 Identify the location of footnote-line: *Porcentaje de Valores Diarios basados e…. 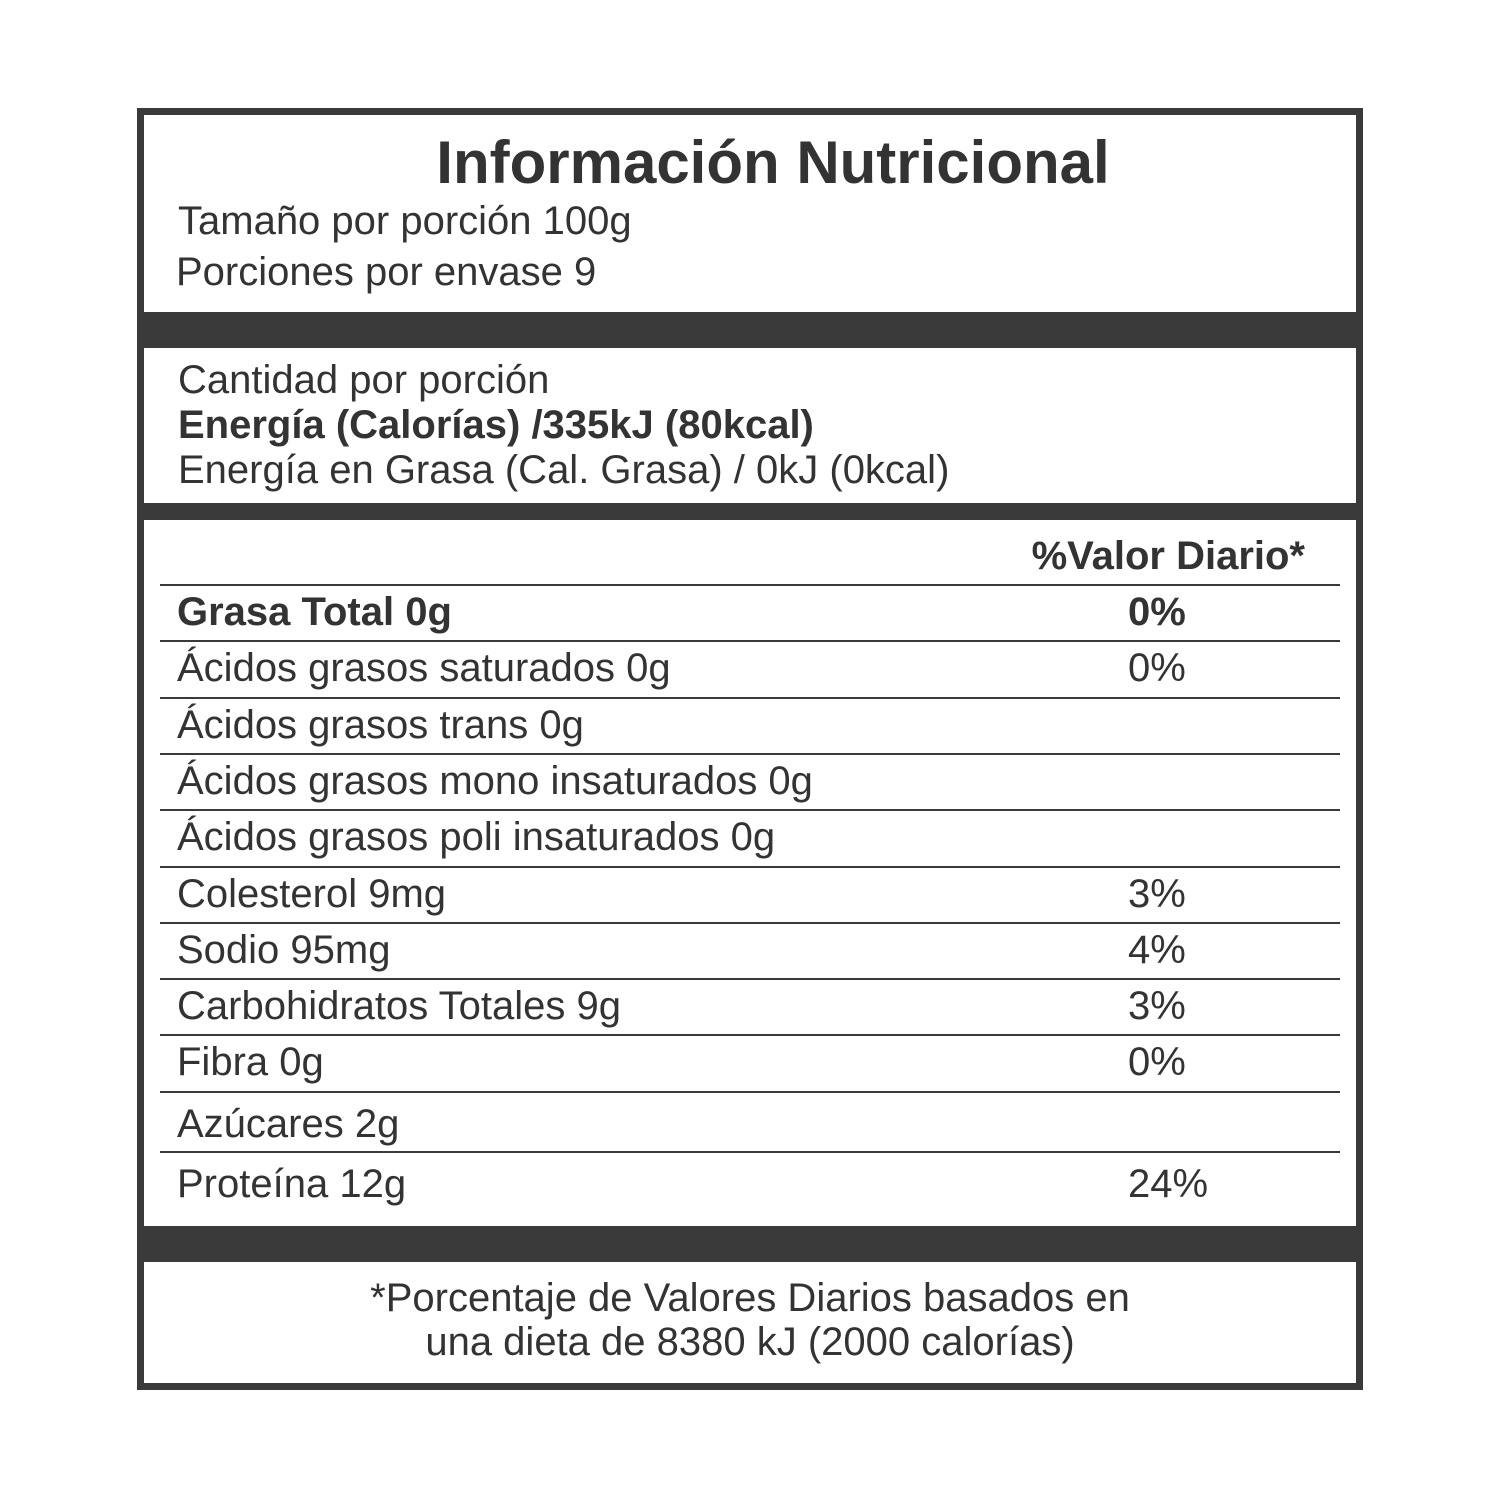
(750, 1298).